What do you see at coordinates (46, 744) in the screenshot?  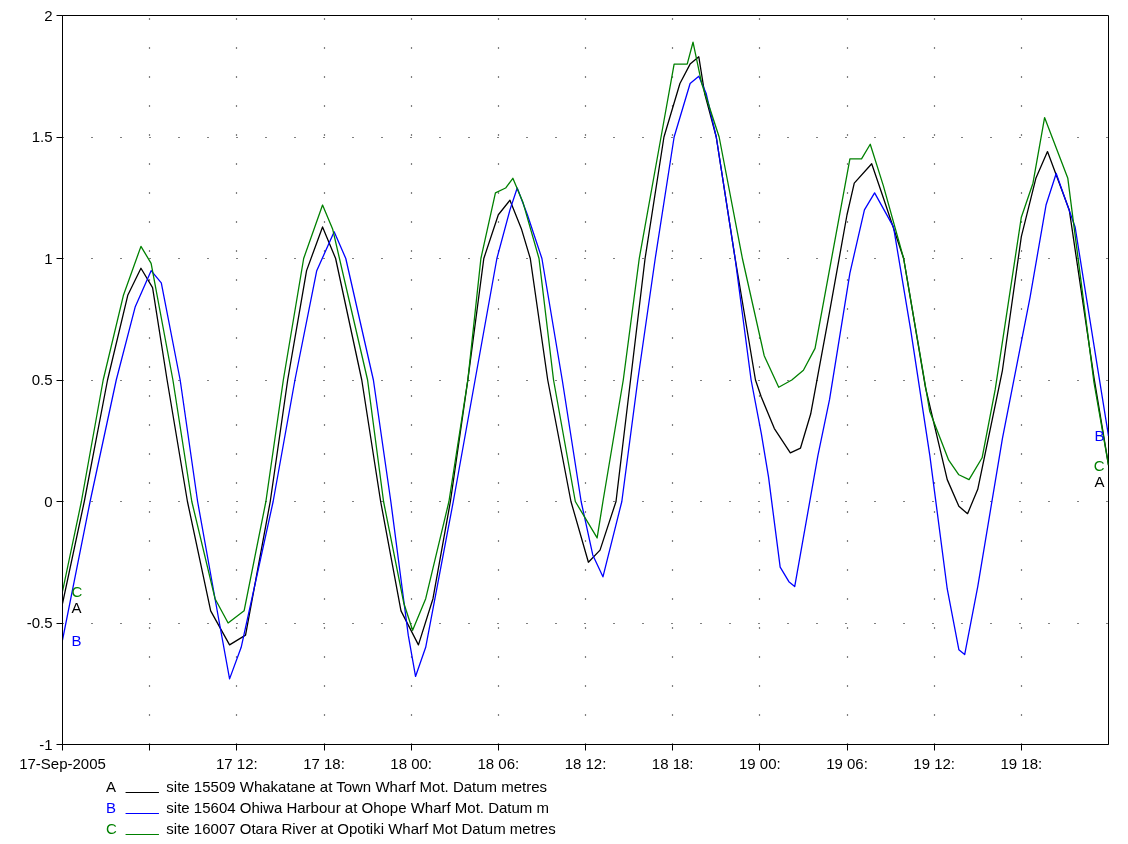 I see `y-tick-label: -1` at bounding box center [46, 744].